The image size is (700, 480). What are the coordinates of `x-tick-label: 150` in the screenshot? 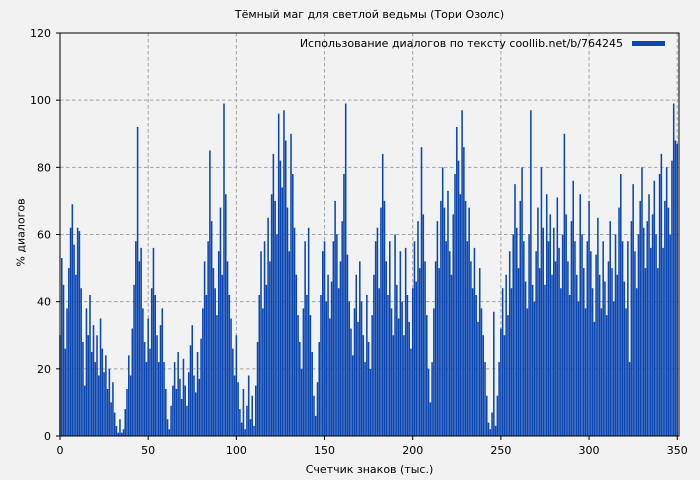 It's located at (324, 450).